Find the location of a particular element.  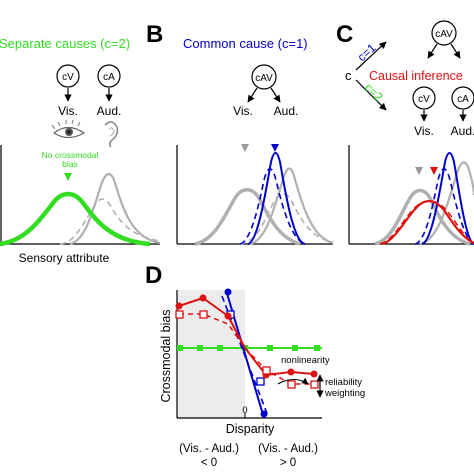

node-cv-c is located at coordinates (424, 98).